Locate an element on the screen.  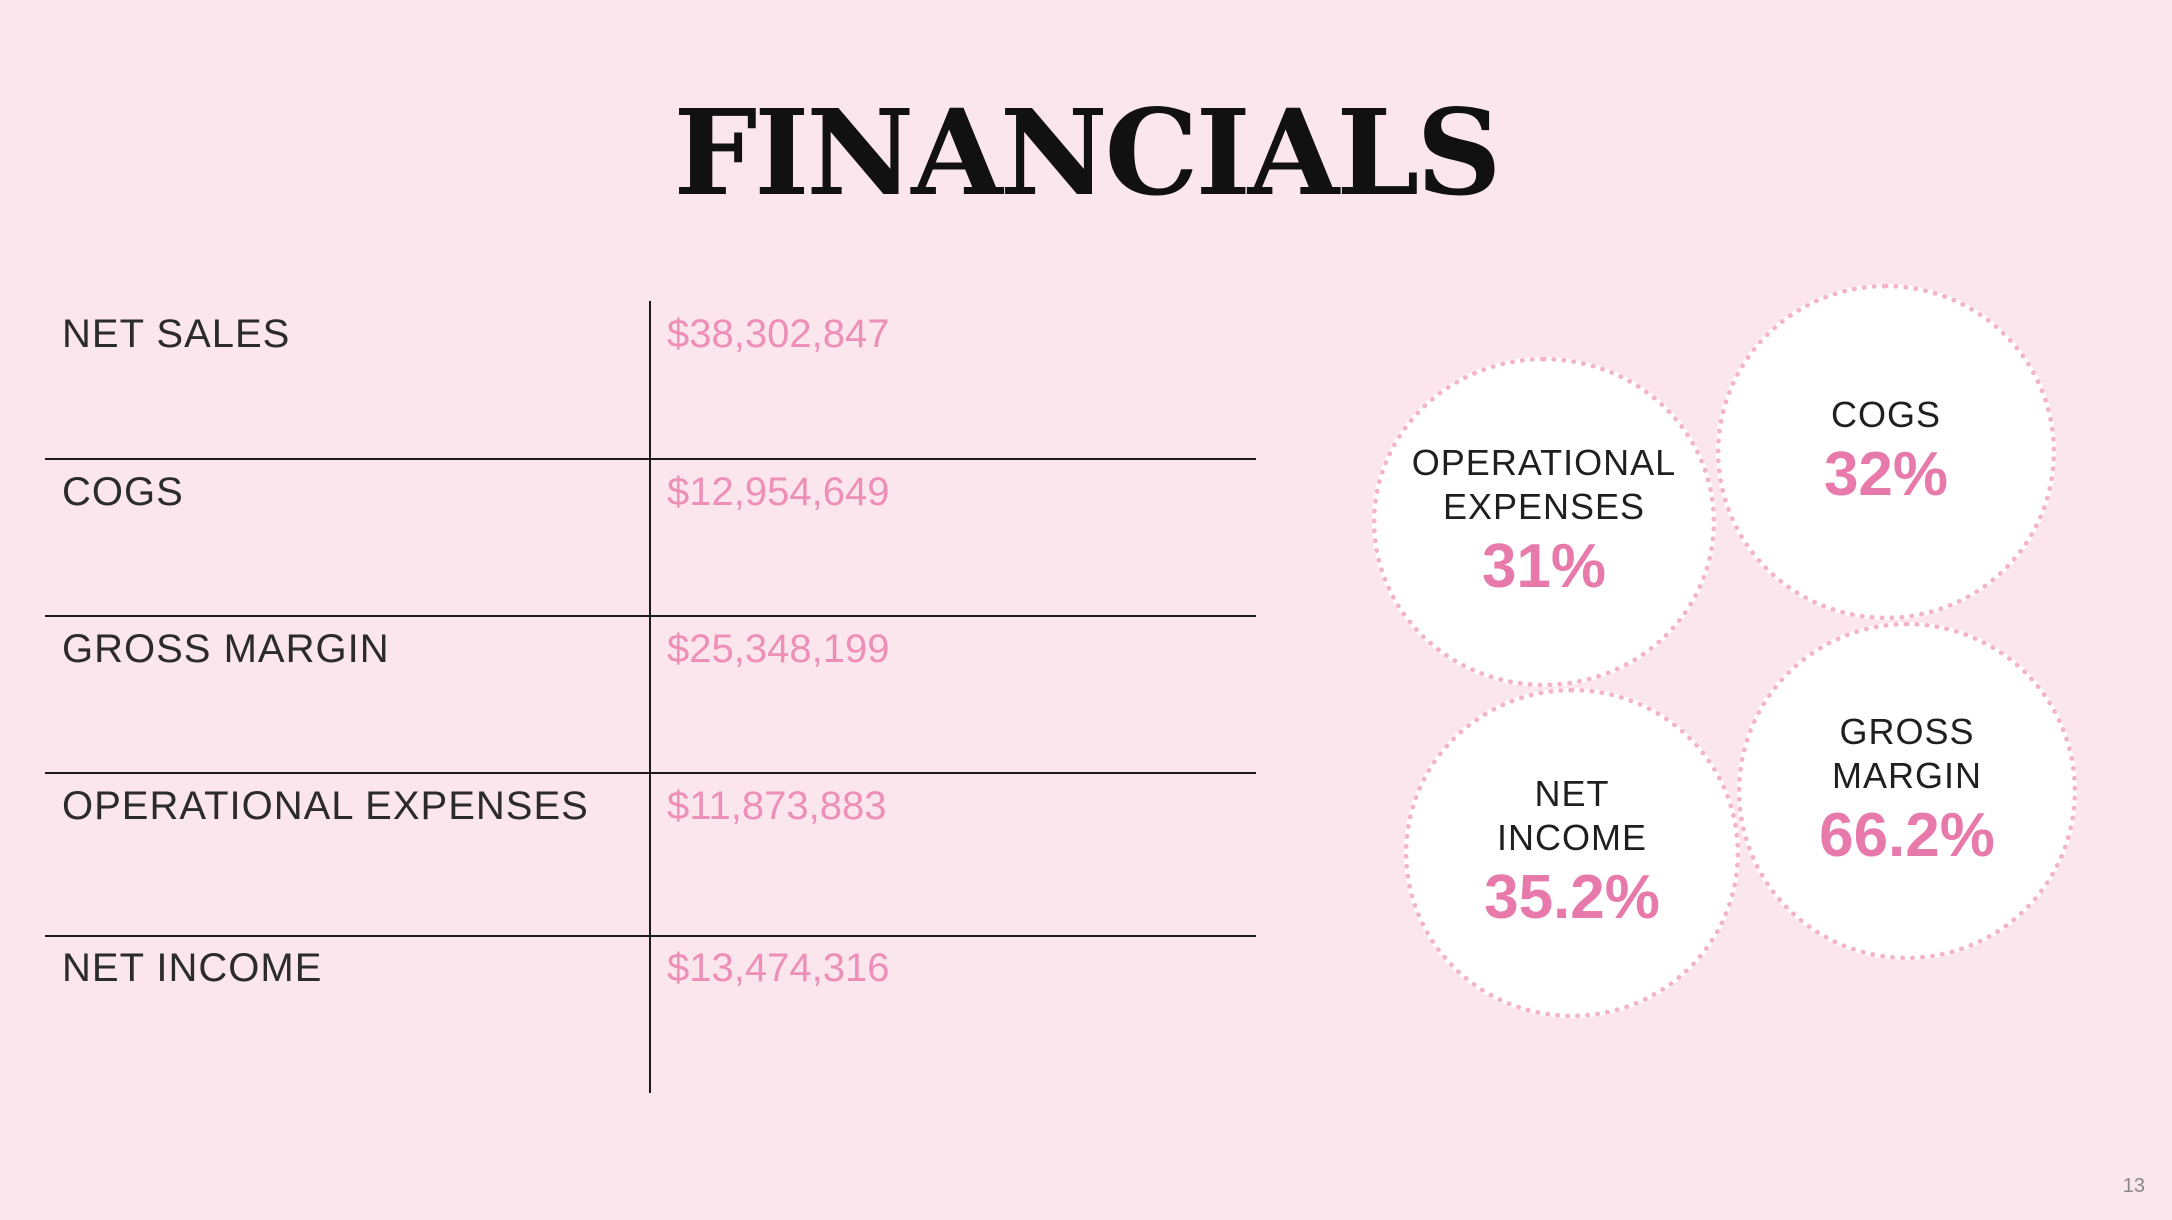
bubble-net-income: NET INCOME 35.2% is located at coordinates (1572, 853).